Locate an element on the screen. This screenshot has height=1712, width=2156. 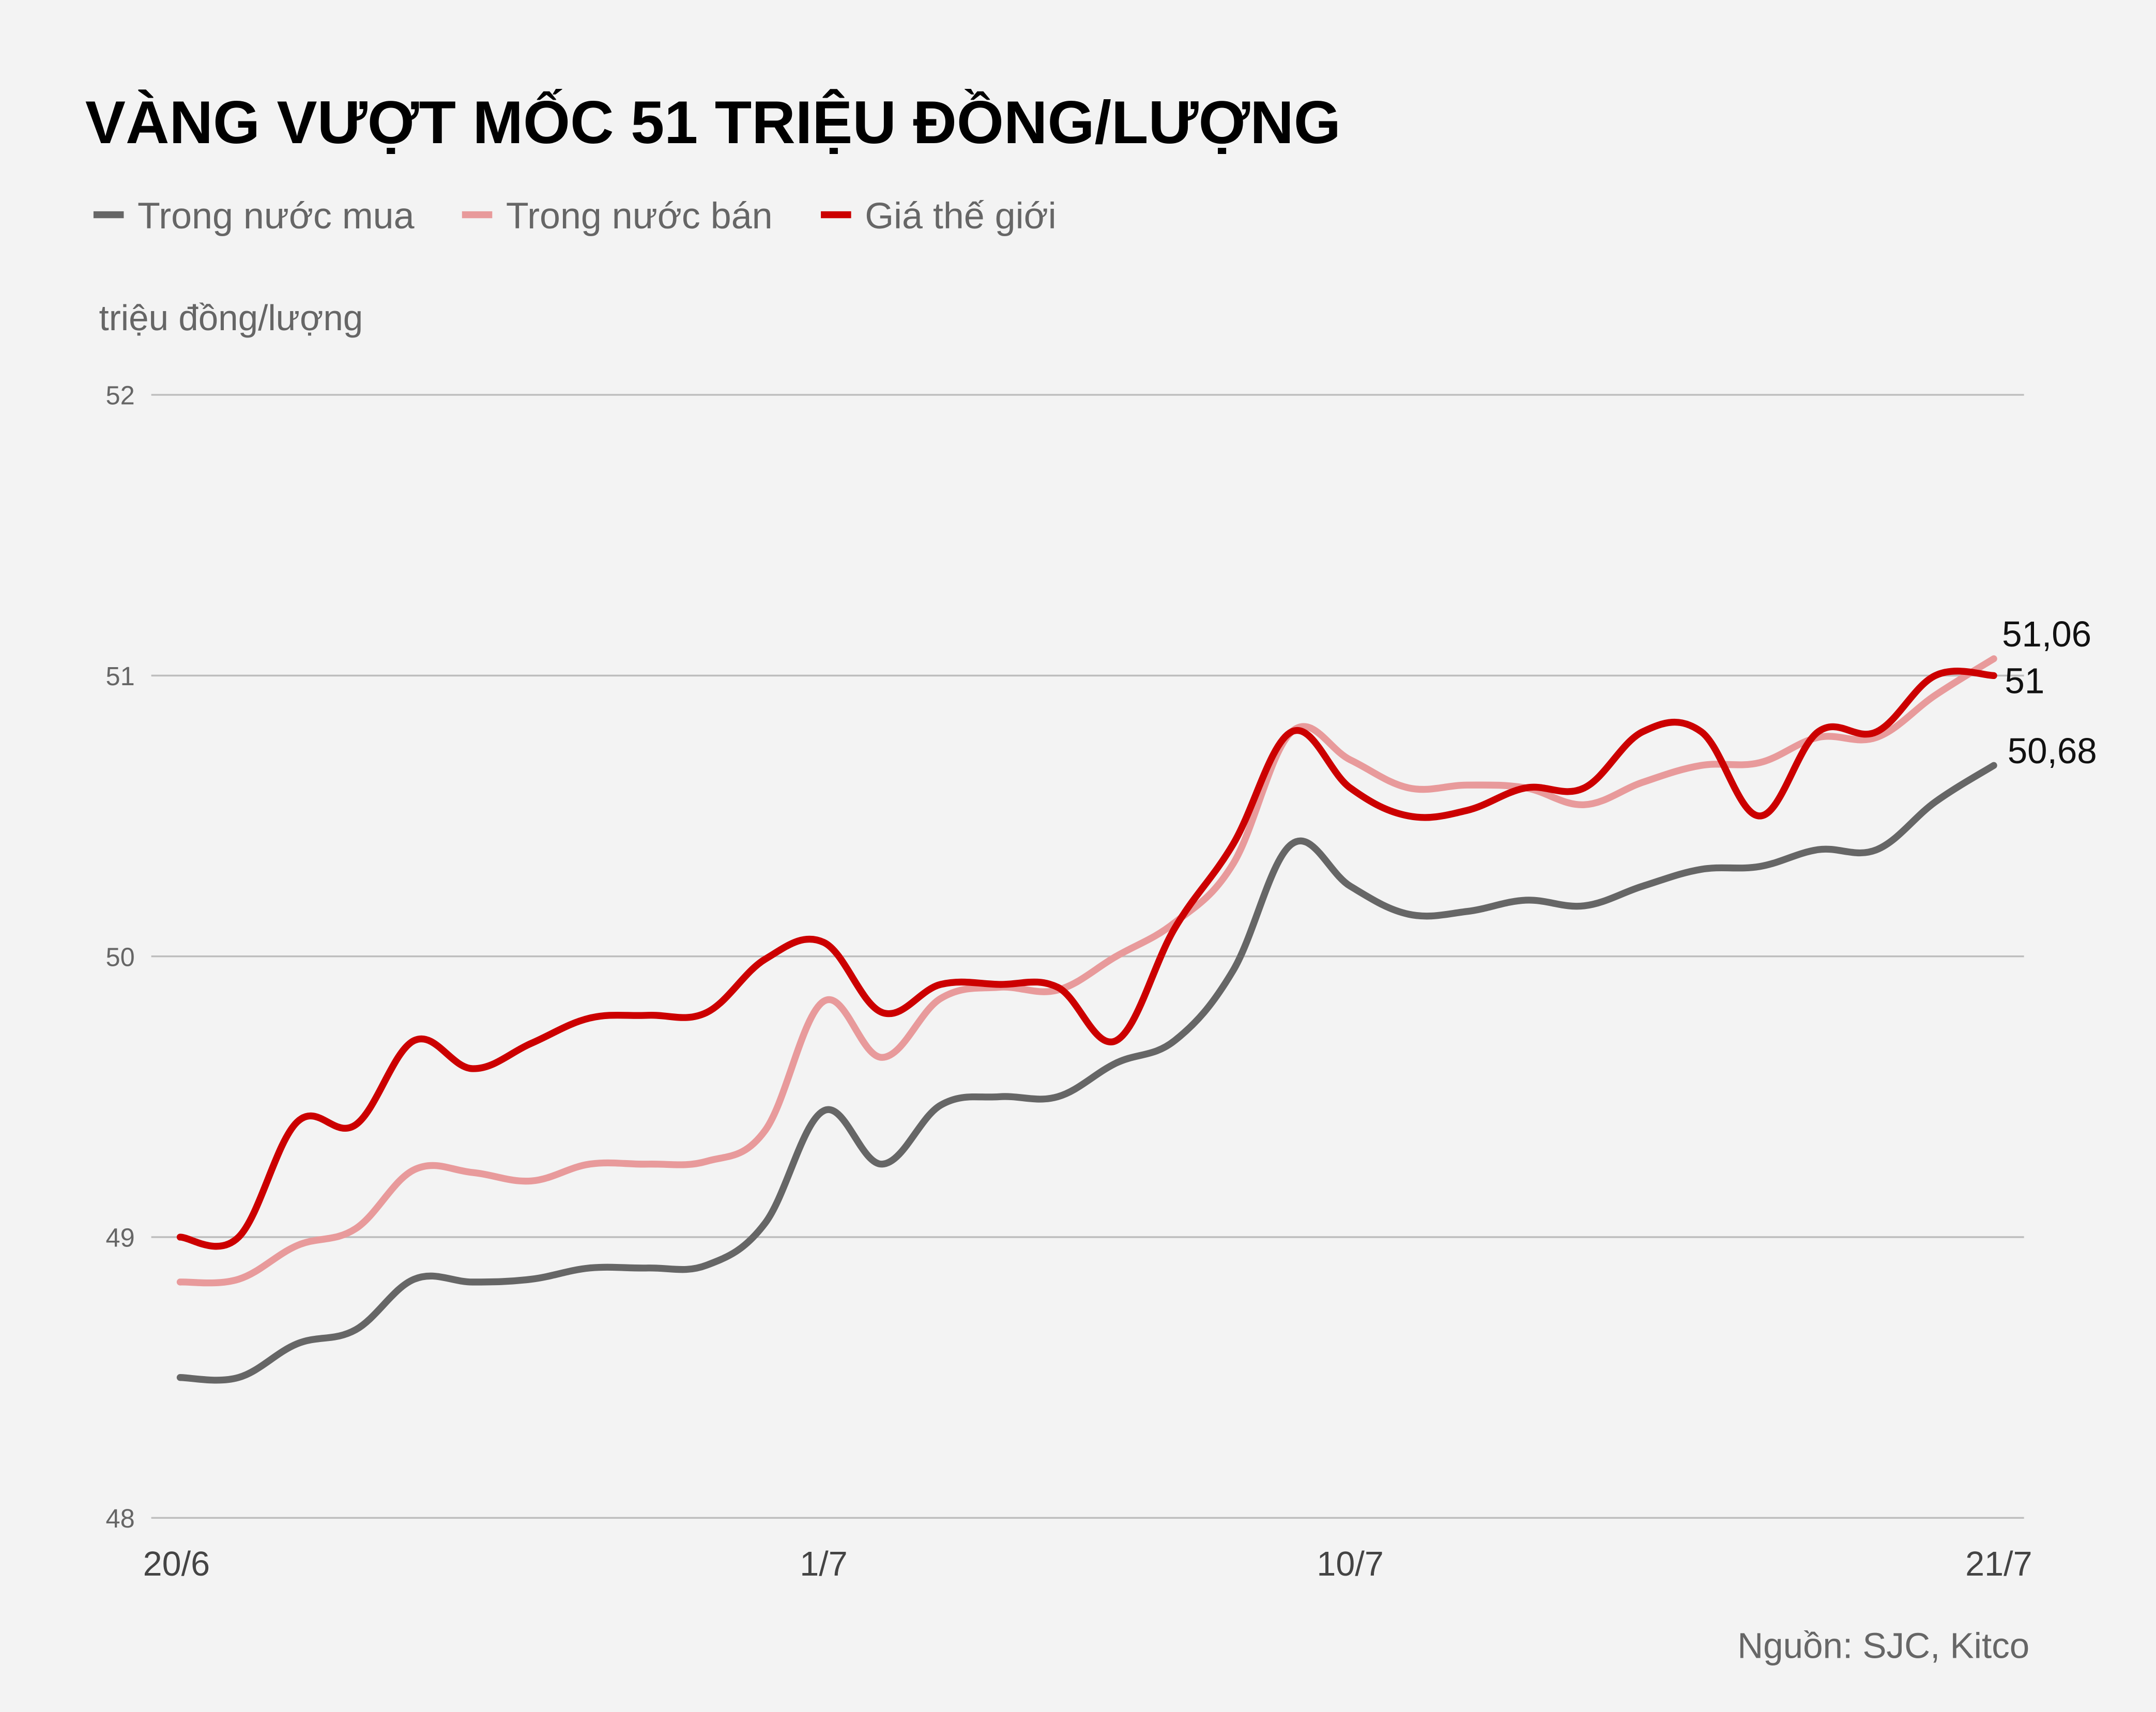
y-tick-label: 49 is located at coordinates (120, 1238).